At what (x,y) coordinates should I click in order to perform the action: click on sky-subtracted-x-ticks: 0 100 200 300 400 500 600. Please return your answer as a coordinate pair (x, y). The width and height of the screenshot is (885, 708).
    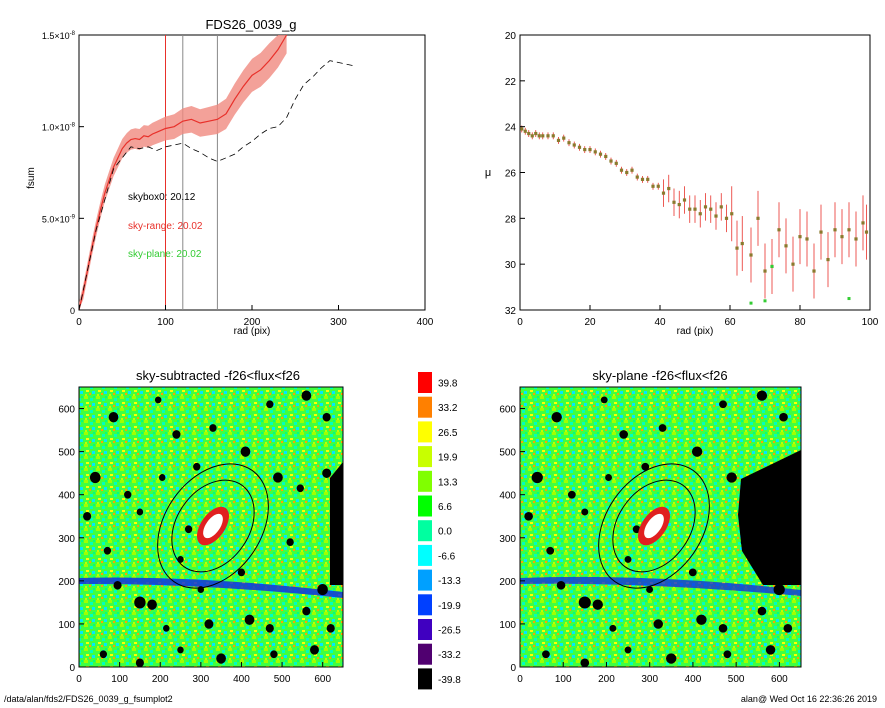
    Looking at the image, I should click on (203, 673).